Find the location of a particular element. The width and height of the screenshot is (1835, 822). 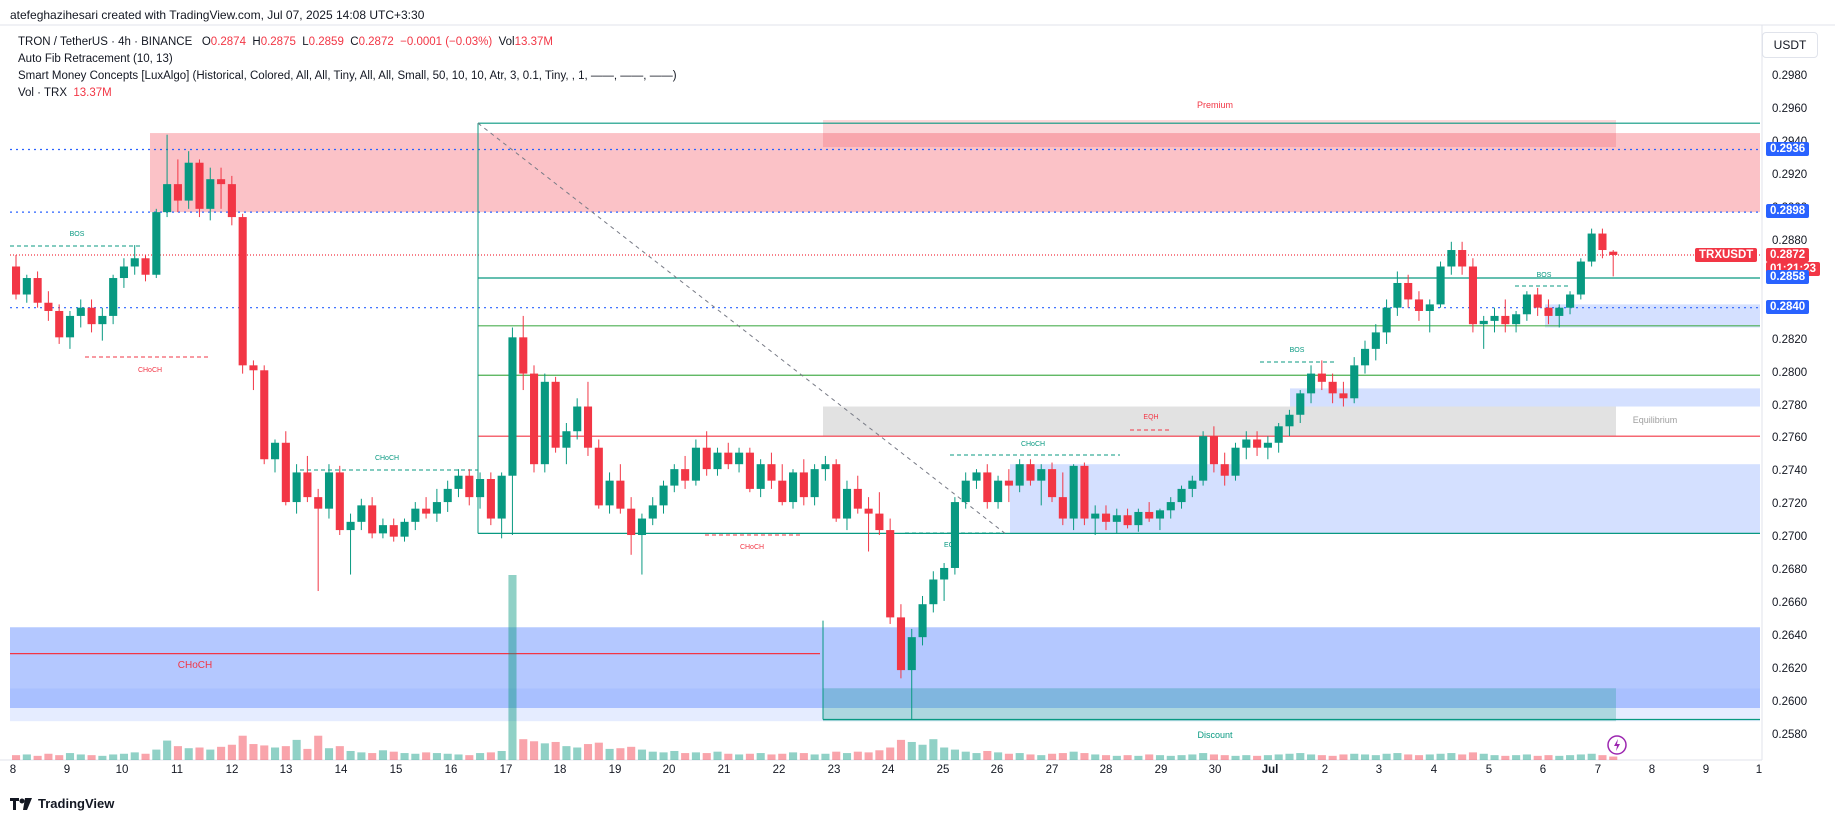

volume-indicator: Vol · TRX 13.37M is located at coordinates (347, 93).